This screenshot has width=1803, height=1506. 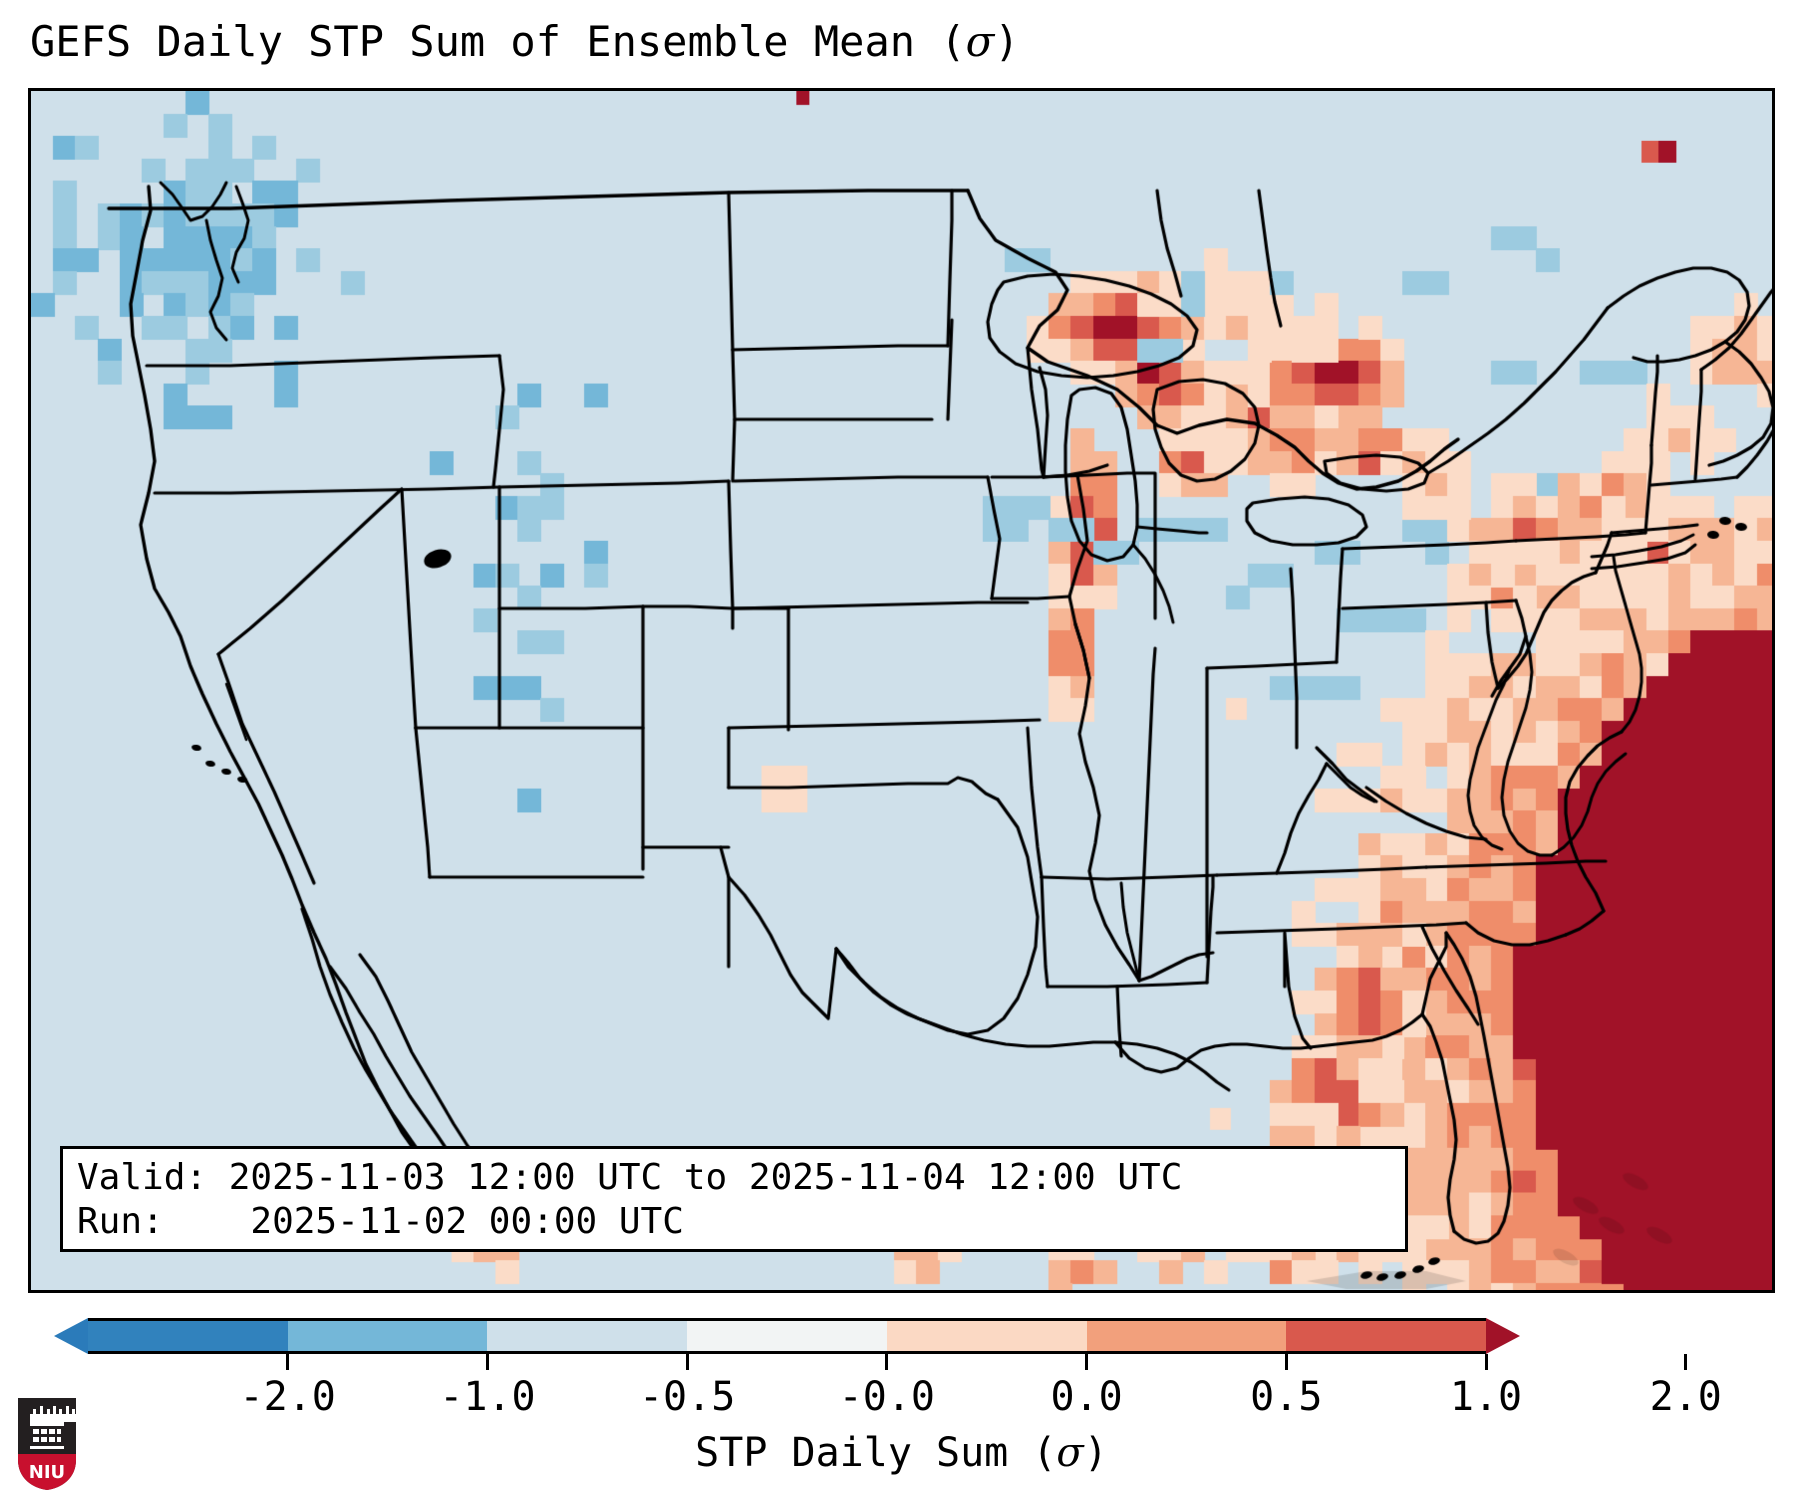 What do you see at coordinates (1685, 1397) in the screenshot?
I see `colorbar-tick-label-7: 2.0` at bounding box center [1685, 1397].